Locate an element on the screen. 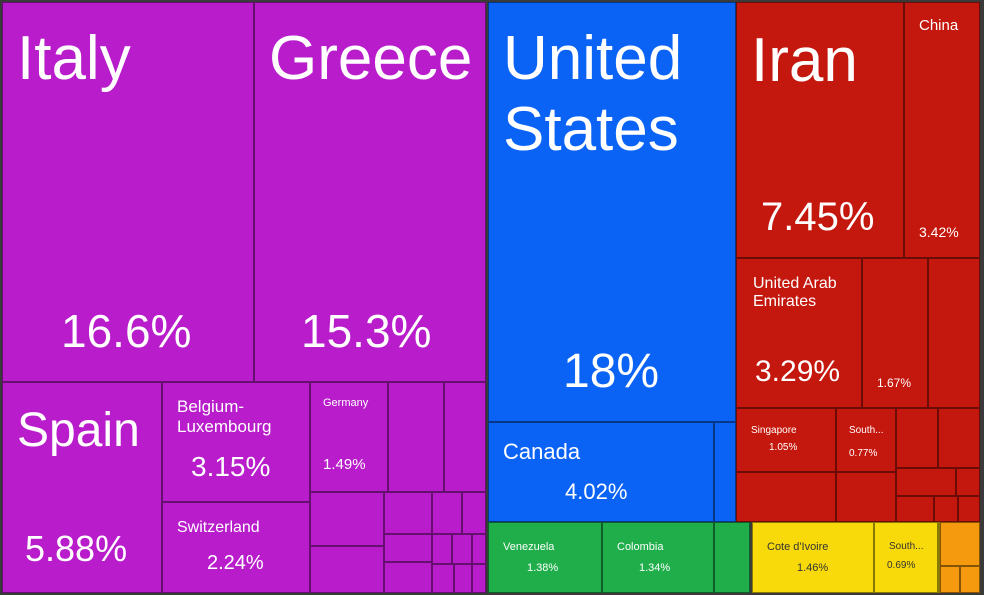 This screenshot has height=595, width=984. treemap-cell: Canada 4.02% is located at coordinates (601, 472).